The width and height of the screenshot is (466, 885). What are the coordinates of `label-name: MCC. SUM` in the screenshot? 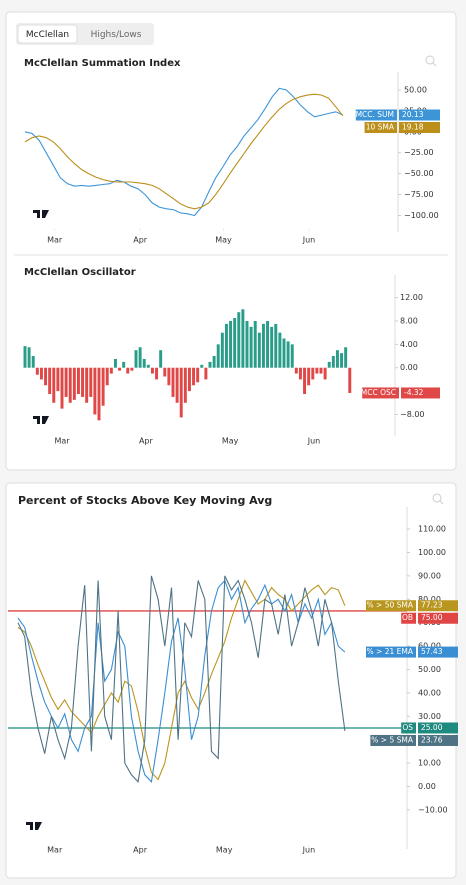 It's located at (375, 114).